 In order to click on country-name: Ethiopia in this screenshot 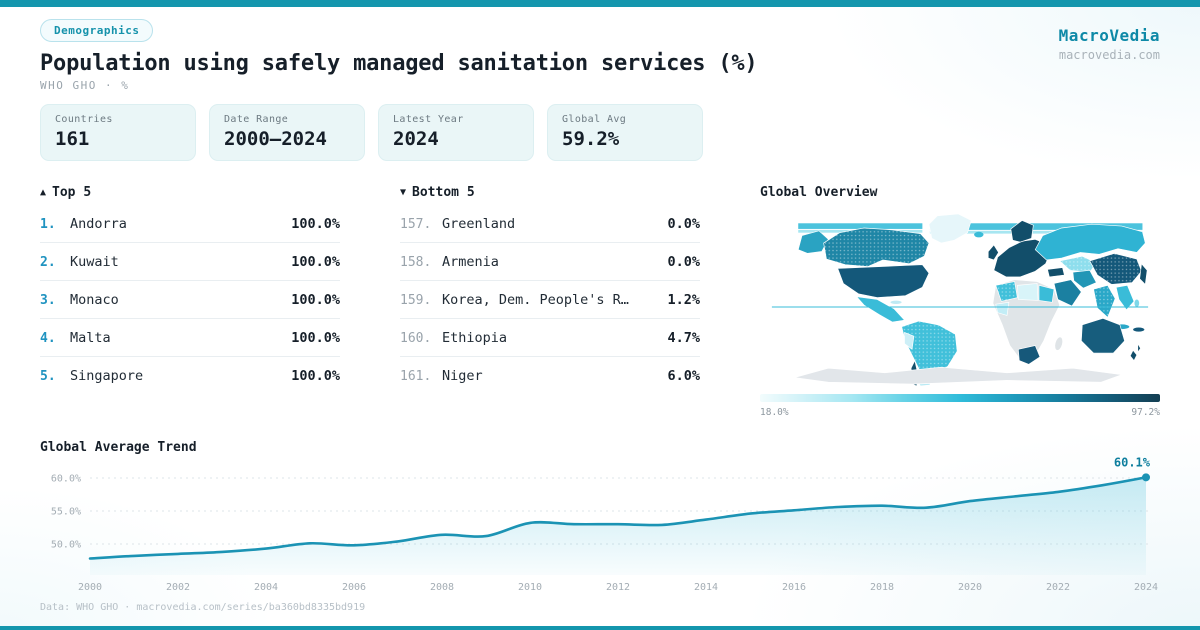, I will do `click(475, 338)`.